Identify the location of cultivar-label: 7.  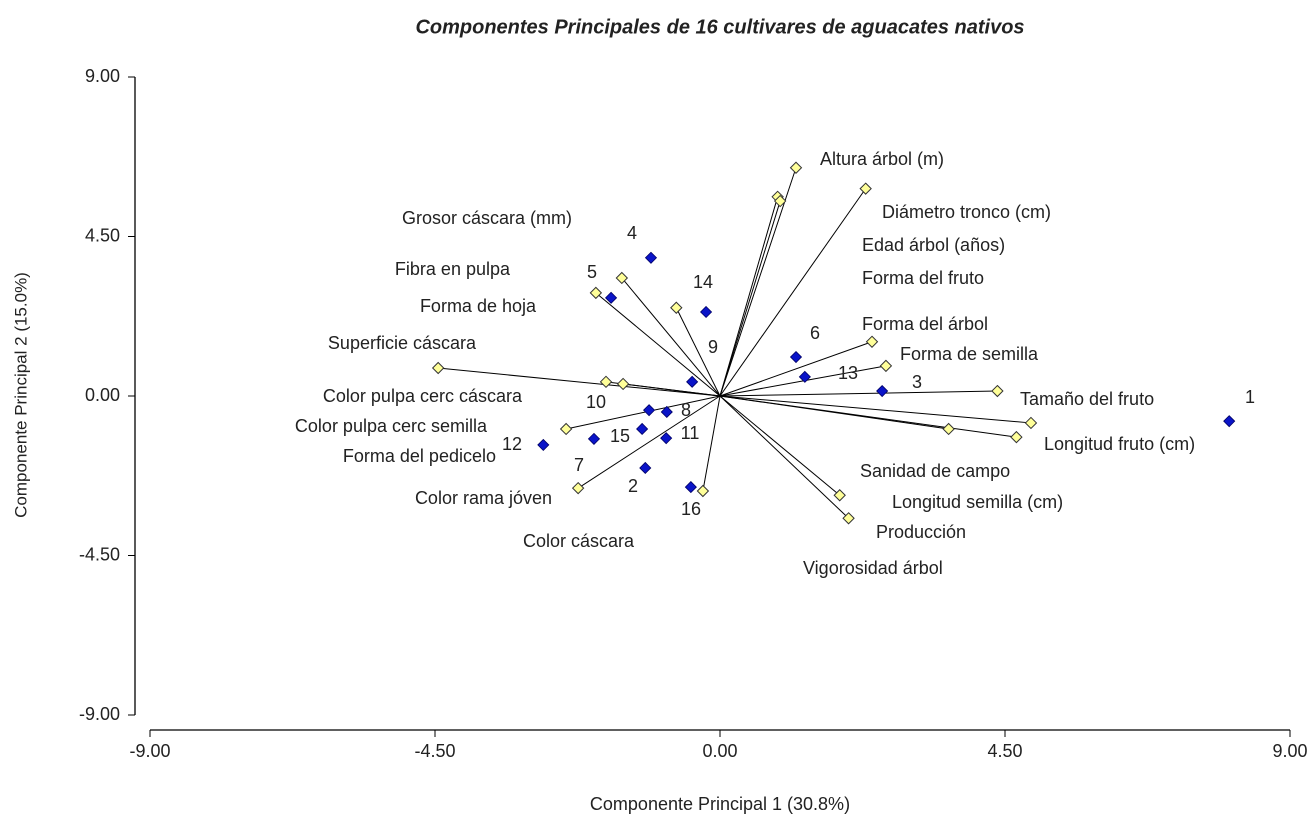
(579, 465).